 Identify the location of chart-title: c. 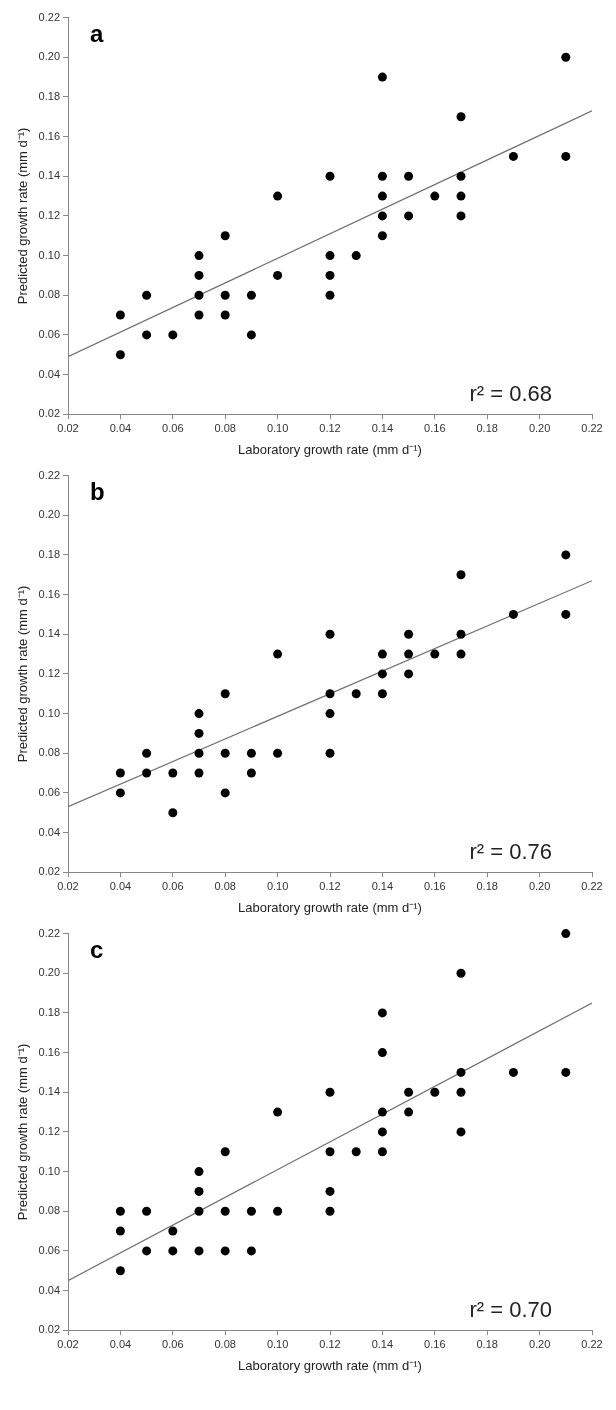
(97, 950).